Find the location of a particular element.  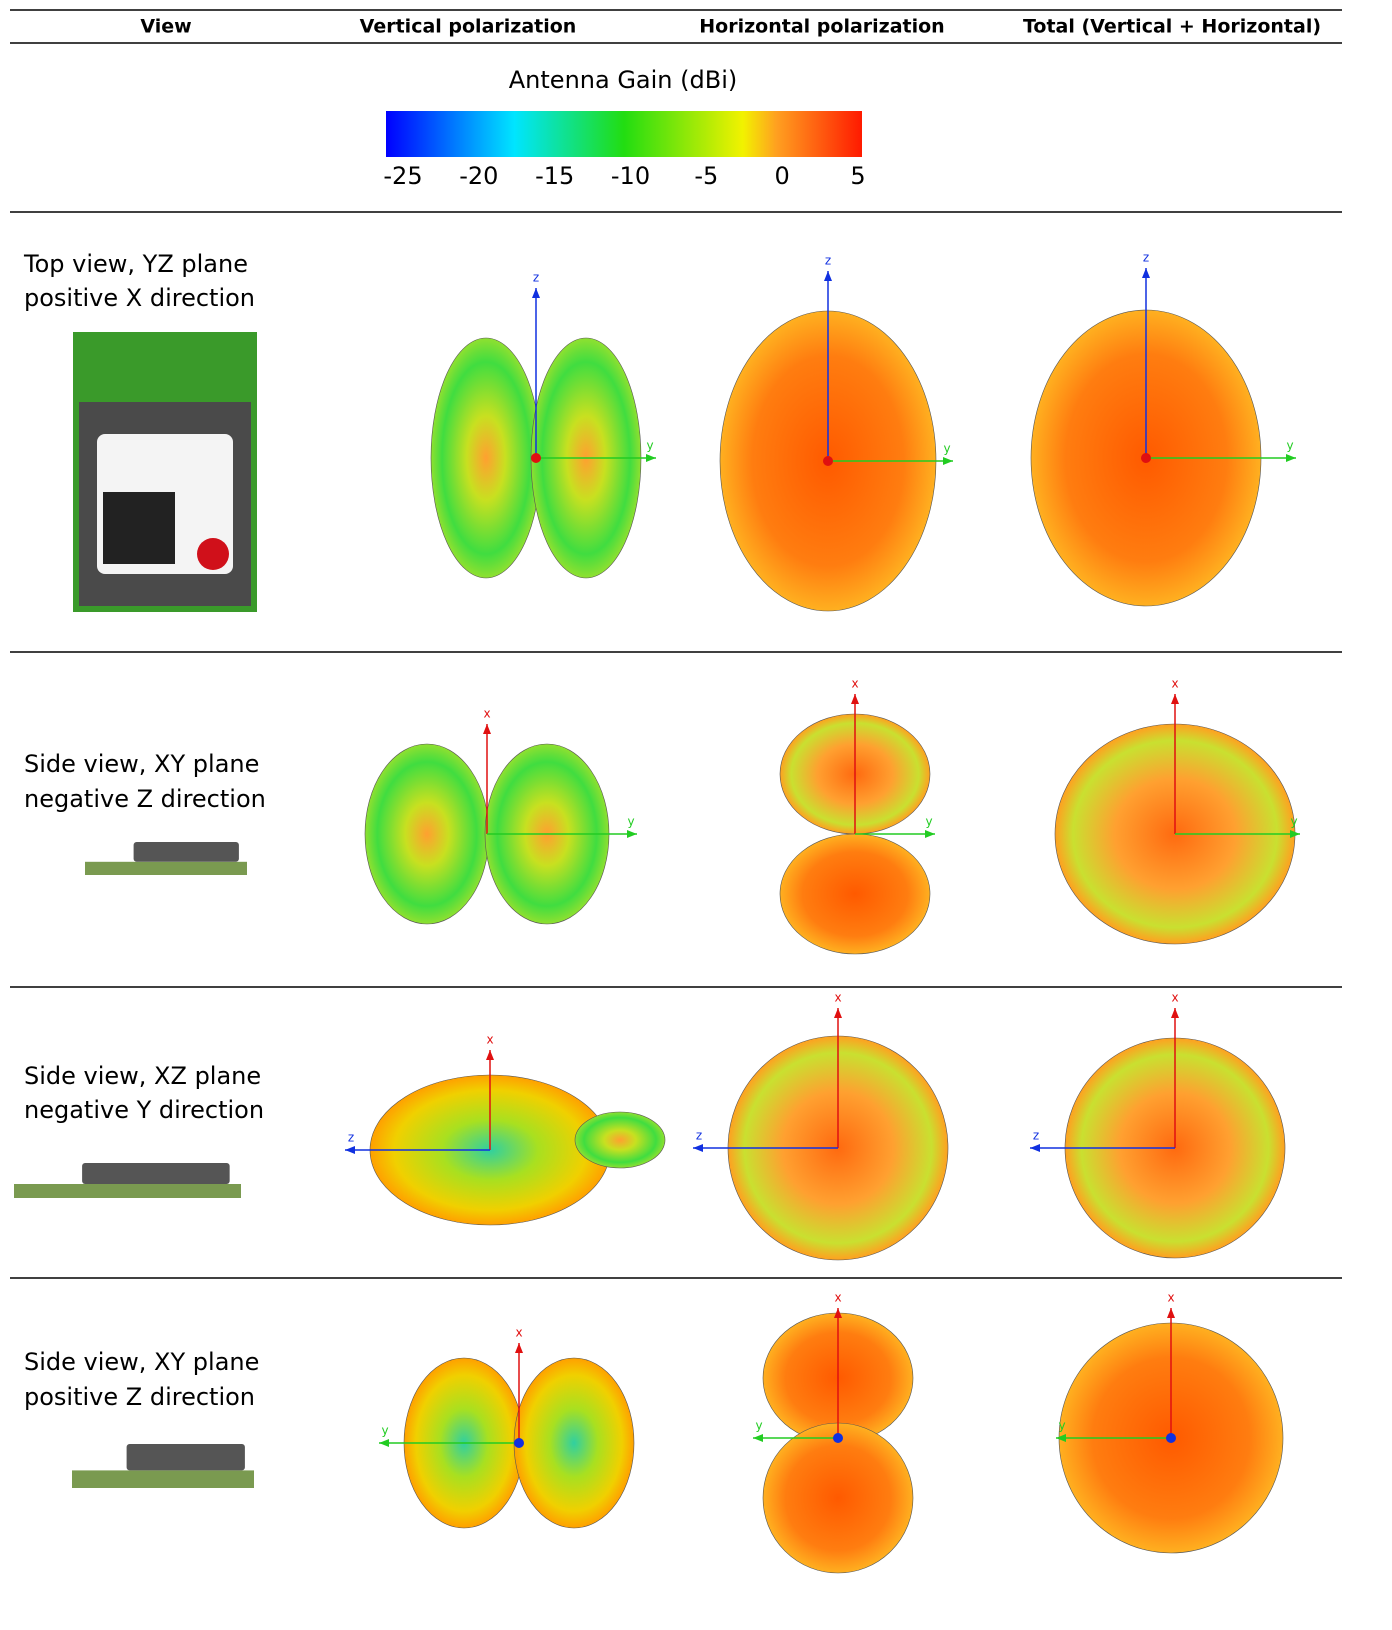

column-header: Vertical polarization is located at coordinates (468, 27).